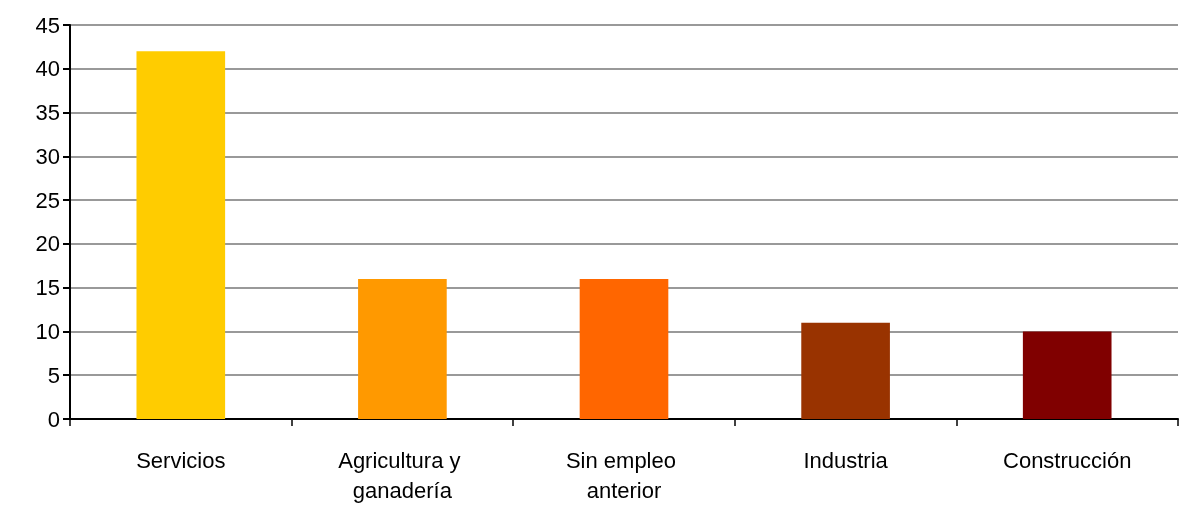  I want to click on y-tick-label: 30, so click(47, 156).